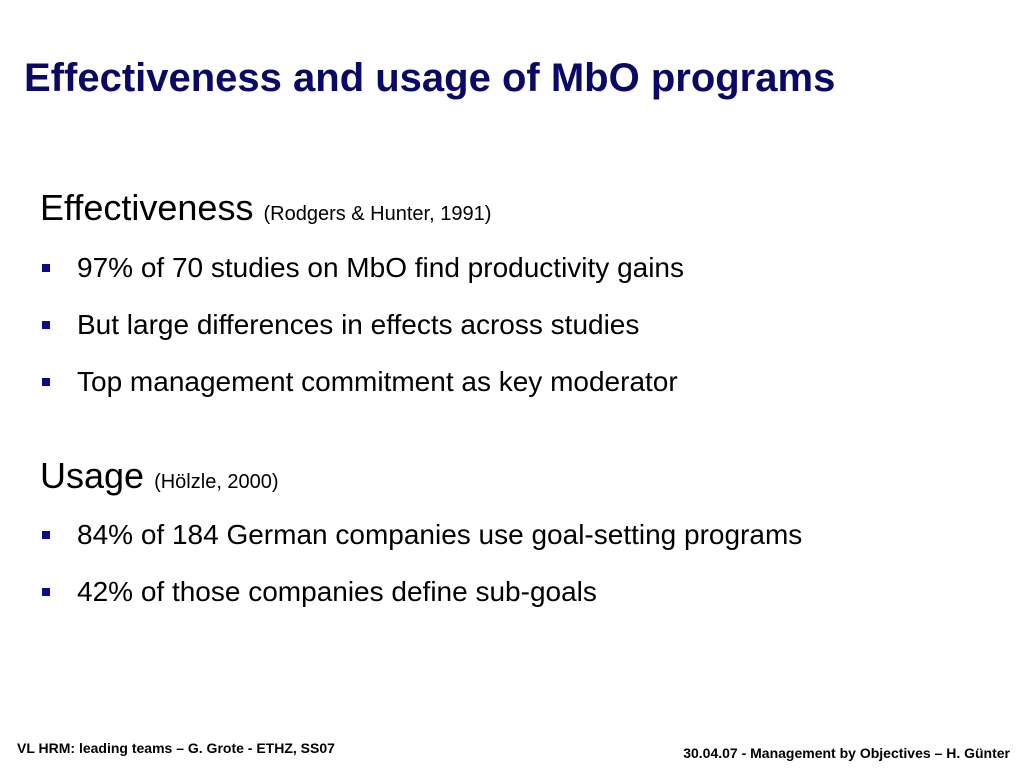  What do you see at coordinates (337, 591) in the screenshot?
I see `bullet-text: 42% of those companies define sub-goals` at bounding box center [337, 591].